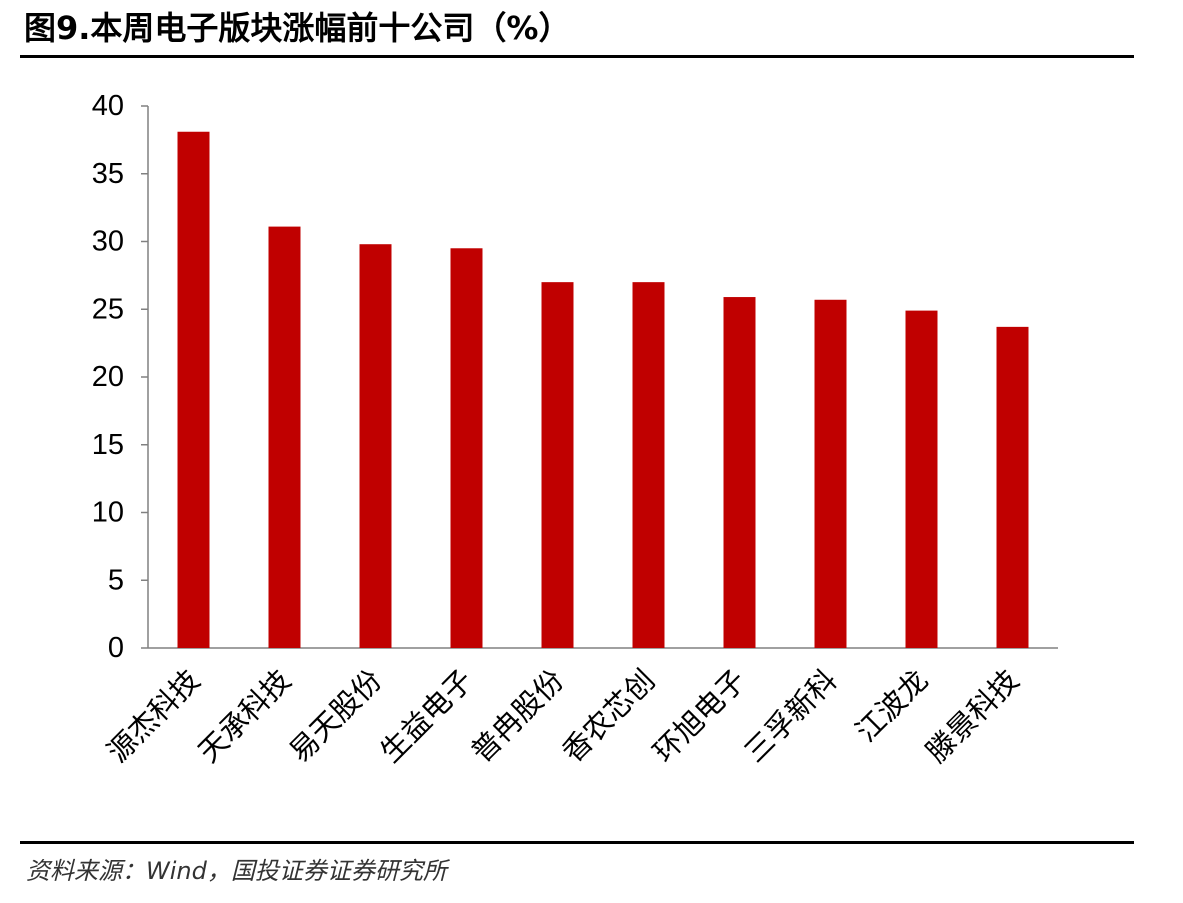 The width and height of the screenshot is (1183, 903). What do you see at coordinates (426, 716) in the screenshot?
I see `x-tick-label: 生益电子` at bounding box center [426, 716].